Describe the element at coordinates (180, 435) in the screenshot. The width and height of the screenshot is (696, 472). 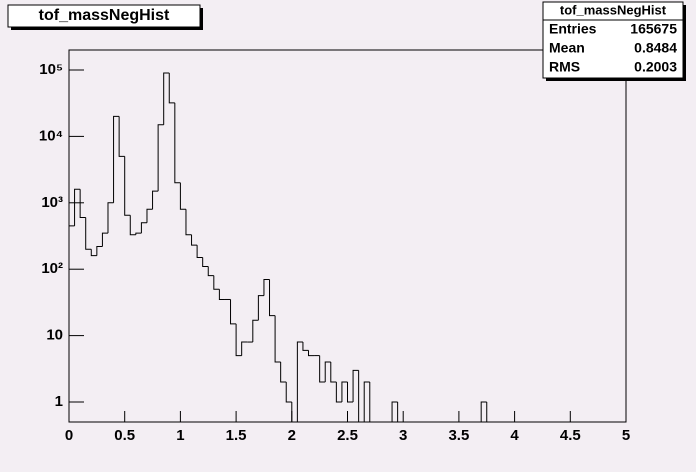
I see `x-tick-label: 1` at that location.